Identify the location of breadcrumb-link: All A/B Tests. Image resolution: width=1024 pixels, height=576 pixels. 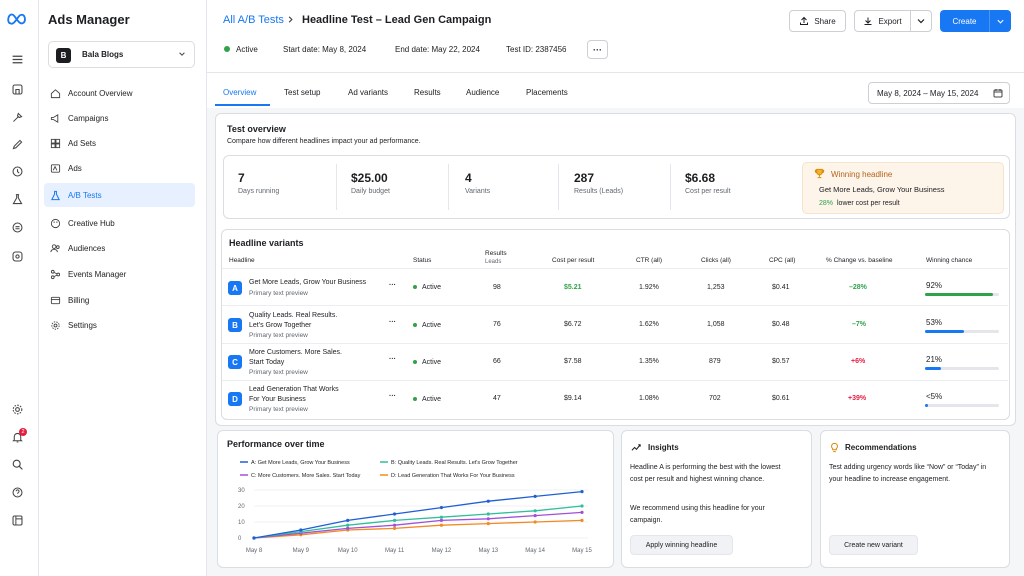
(253, 20).